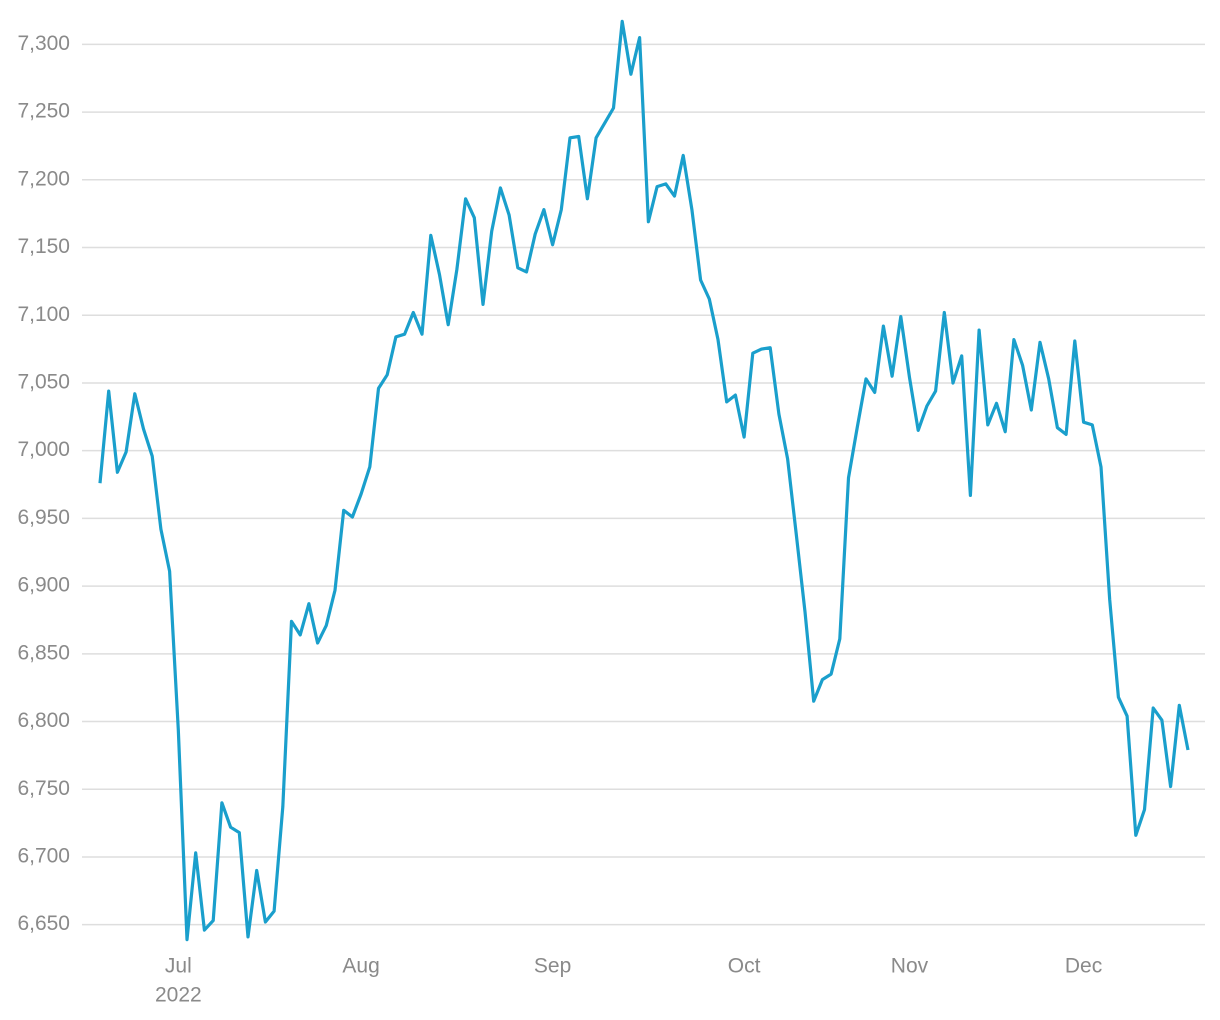 The image size is (1220, 1020). What do you see at coordinates (43, 246) in the screenshot?
I see `y-tick-label: 7,150` at bounding box center [43, 246].